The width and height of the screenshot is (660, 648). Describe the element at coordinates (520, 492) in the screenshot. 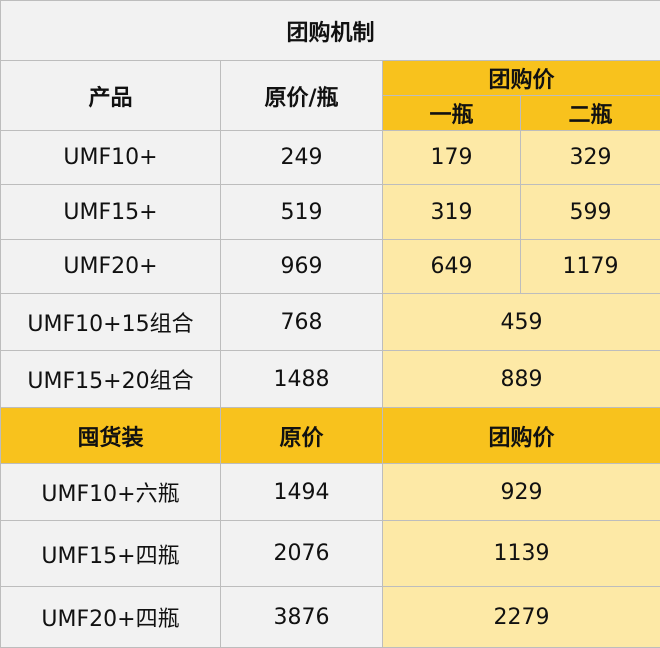

I see `group-price: 929` at that location.